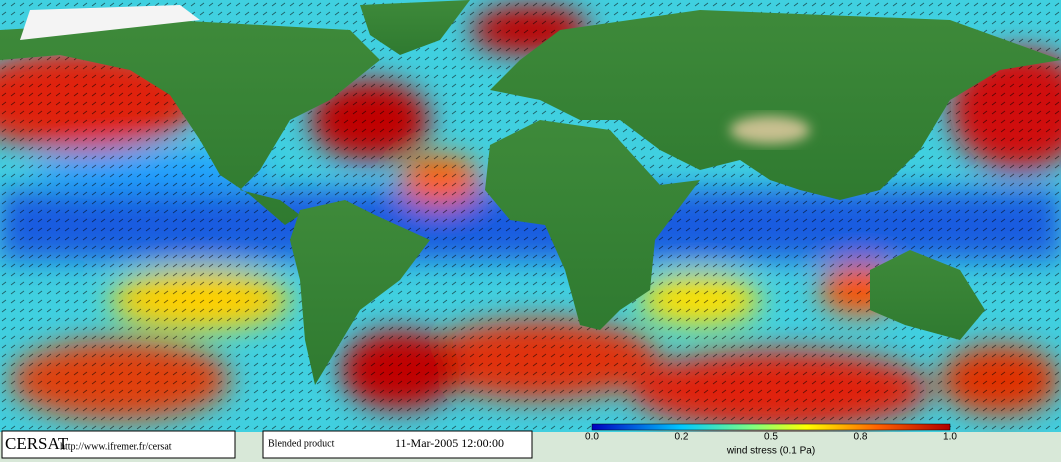  I want to click on colorbar-tick-label: 0.0, so click(592, 437).